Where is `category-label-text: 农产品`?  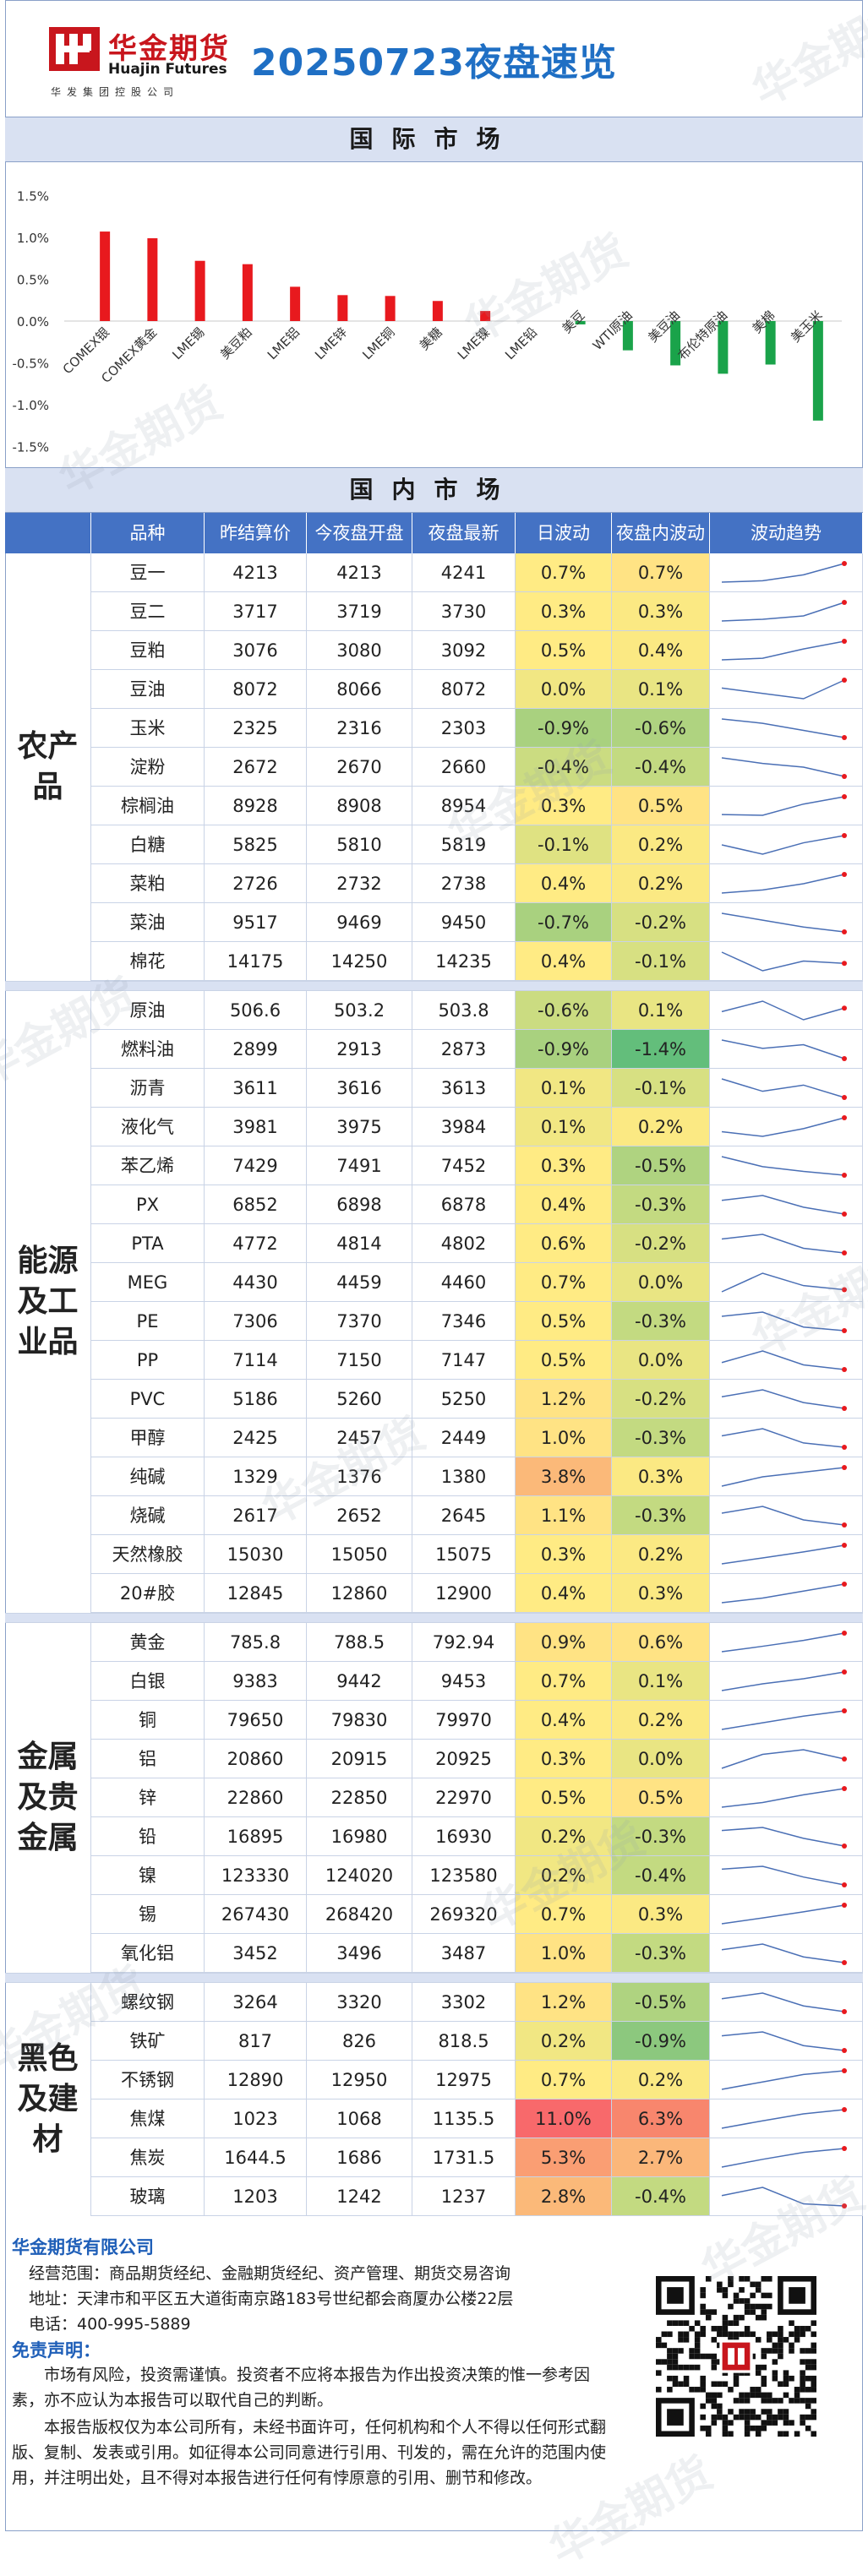 category-label-text: 农产品 is located at coordinates (48, 766).